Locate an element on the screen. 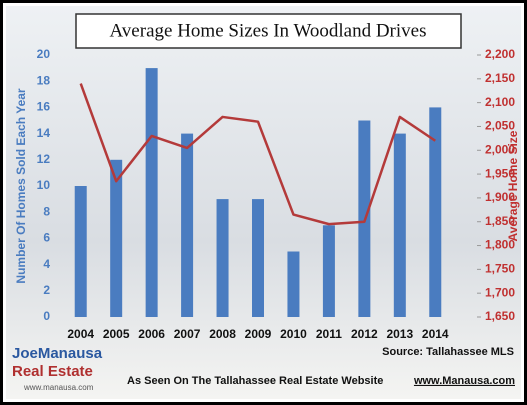  x-tick-label: 2014 is located at coordinates (435, 334).